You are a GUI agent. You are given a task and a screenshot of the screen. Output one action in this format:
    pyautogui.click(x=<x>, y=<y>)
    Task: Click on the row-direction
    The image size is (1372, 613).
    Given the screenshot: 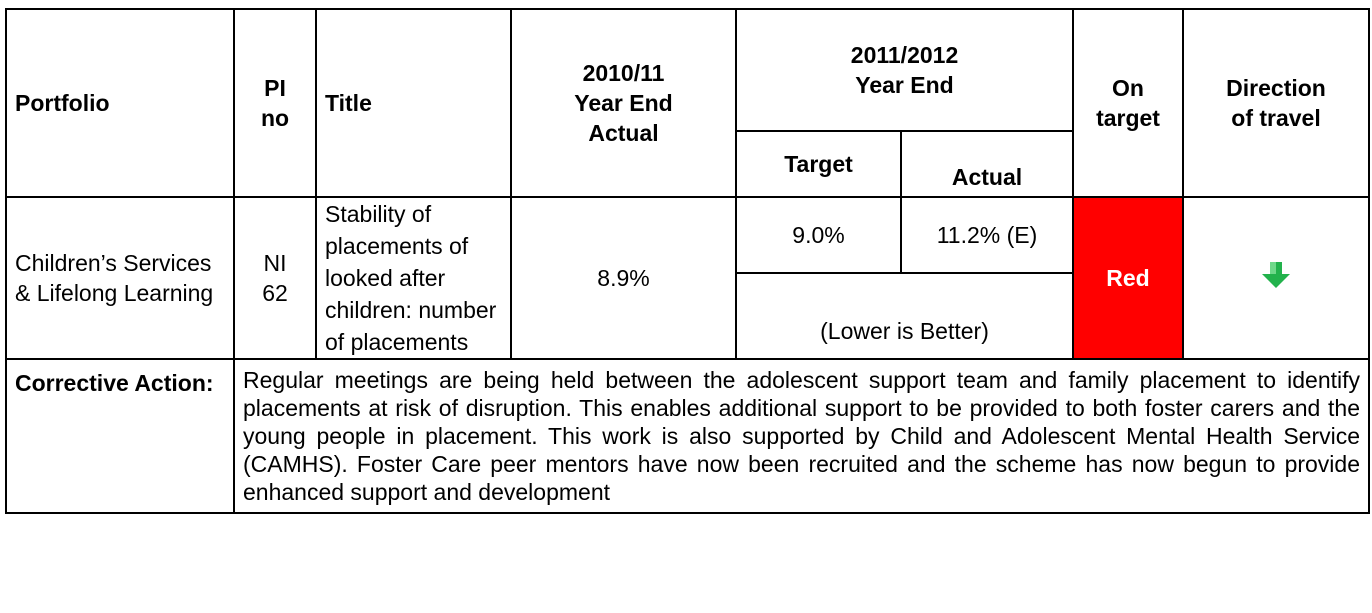 What is the action you would take?
    pyautogui.click(x=1276, y=278)
    